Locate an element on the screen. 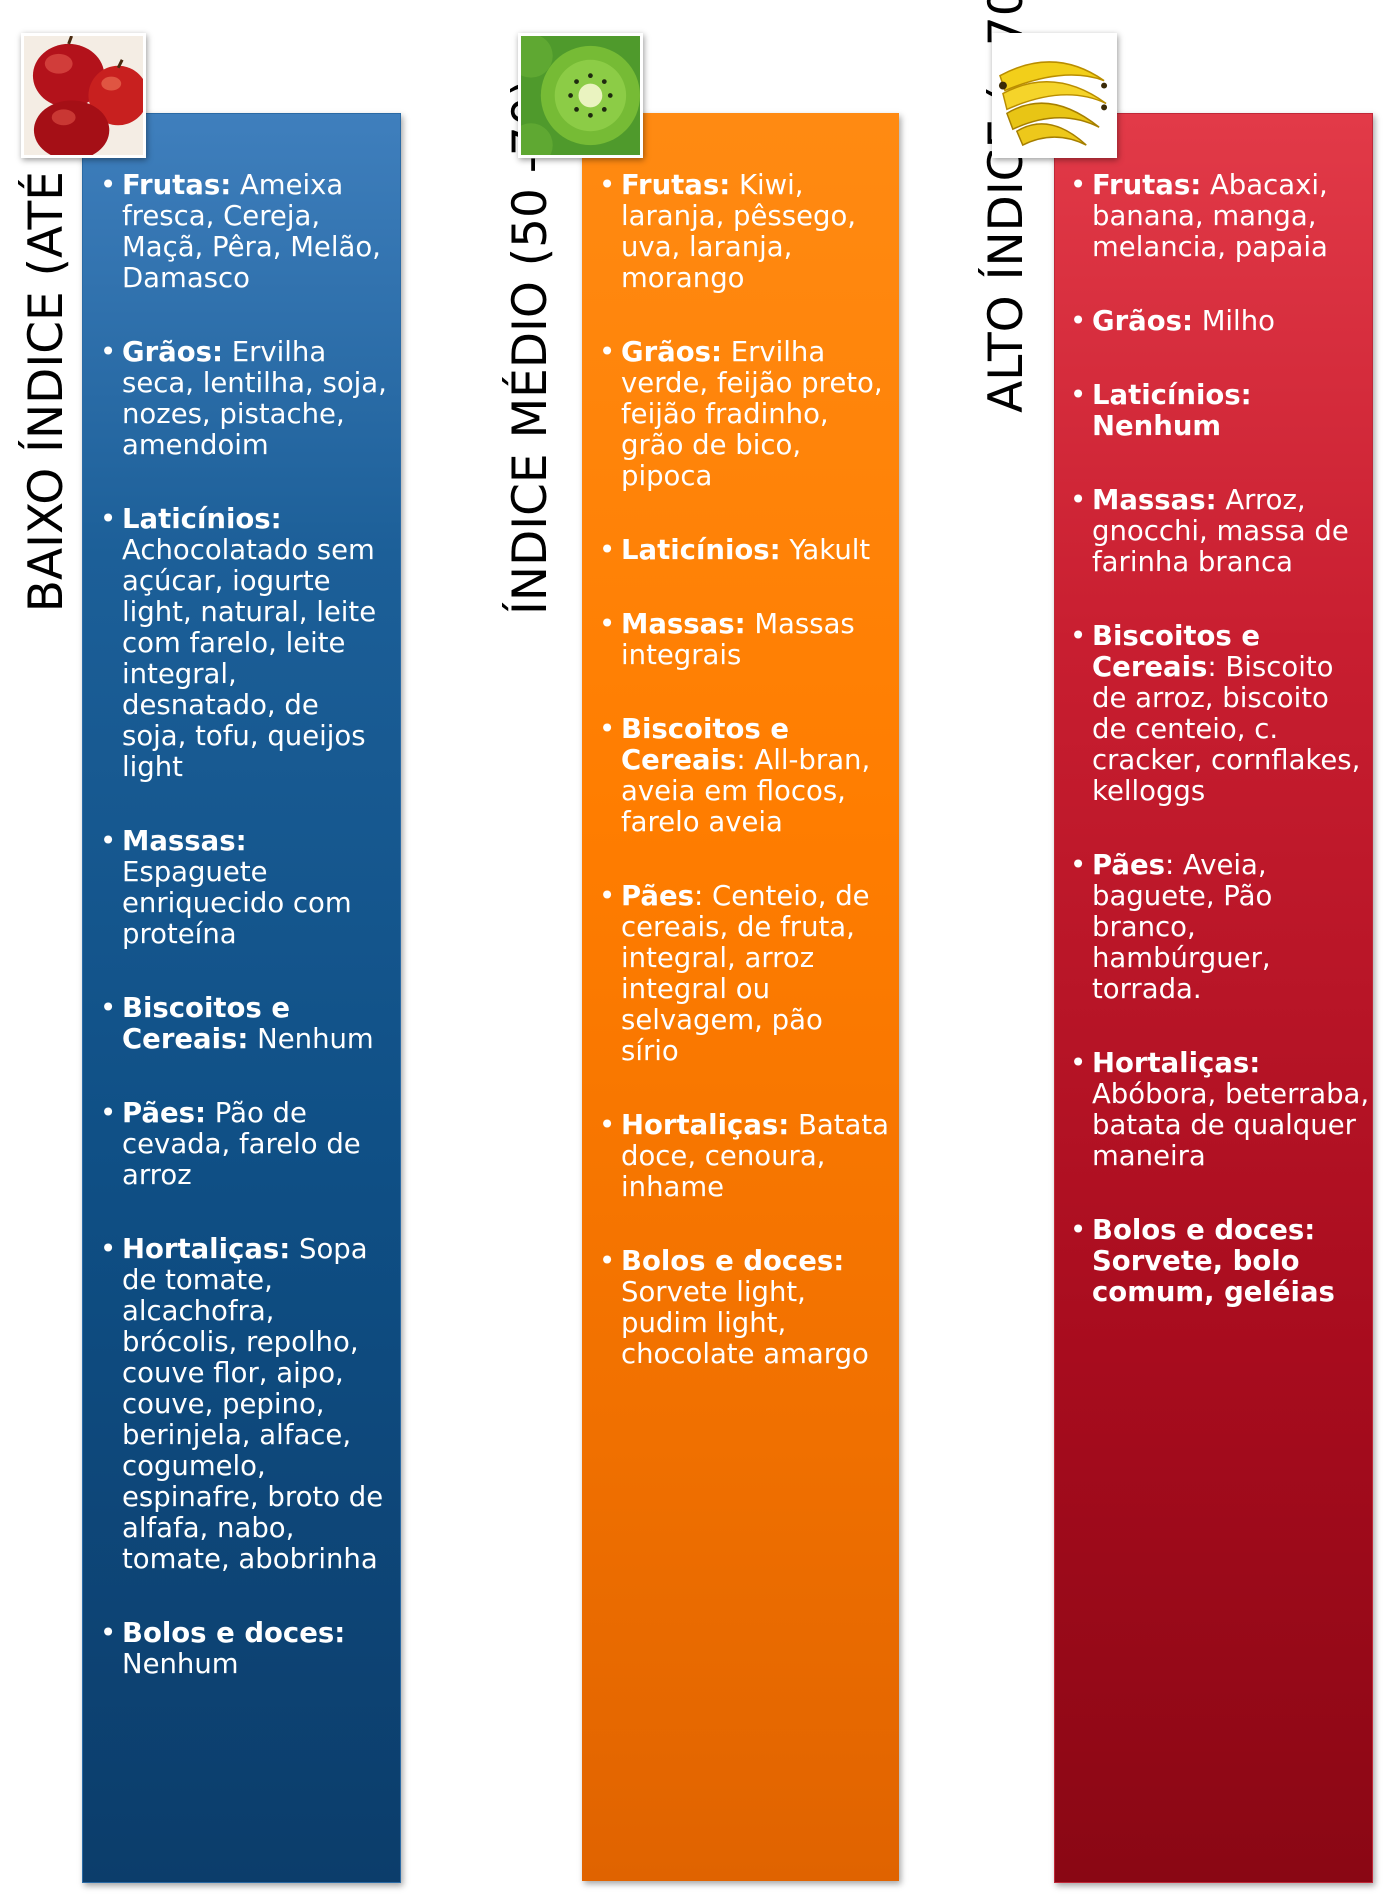  apples-icon is located at coordinates (83, 95).